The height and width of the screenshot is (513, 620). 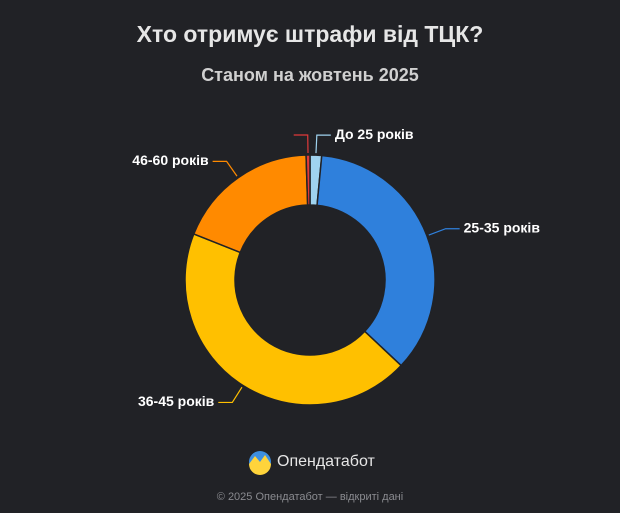 What do you see at coordinates (310, 75) in the screenshot?
I see `chart-subtitle: Станом на жовтень 2025` at bounding box center [310, 75].